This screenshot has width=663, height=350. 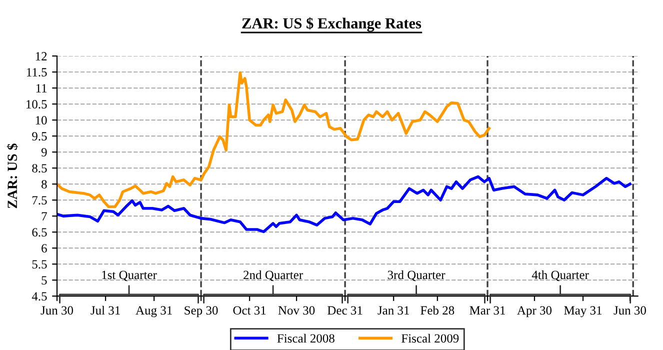 I want to click on x-tick-label: Jan 31, so click(x=393, y=310).